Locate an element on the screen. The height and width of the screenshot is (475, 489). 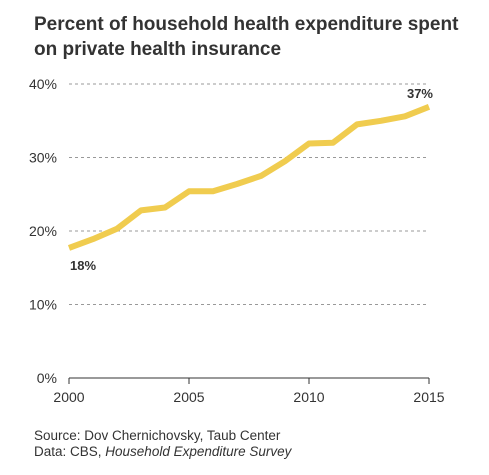
data-point-2012 is located at coordinates (357, 124).